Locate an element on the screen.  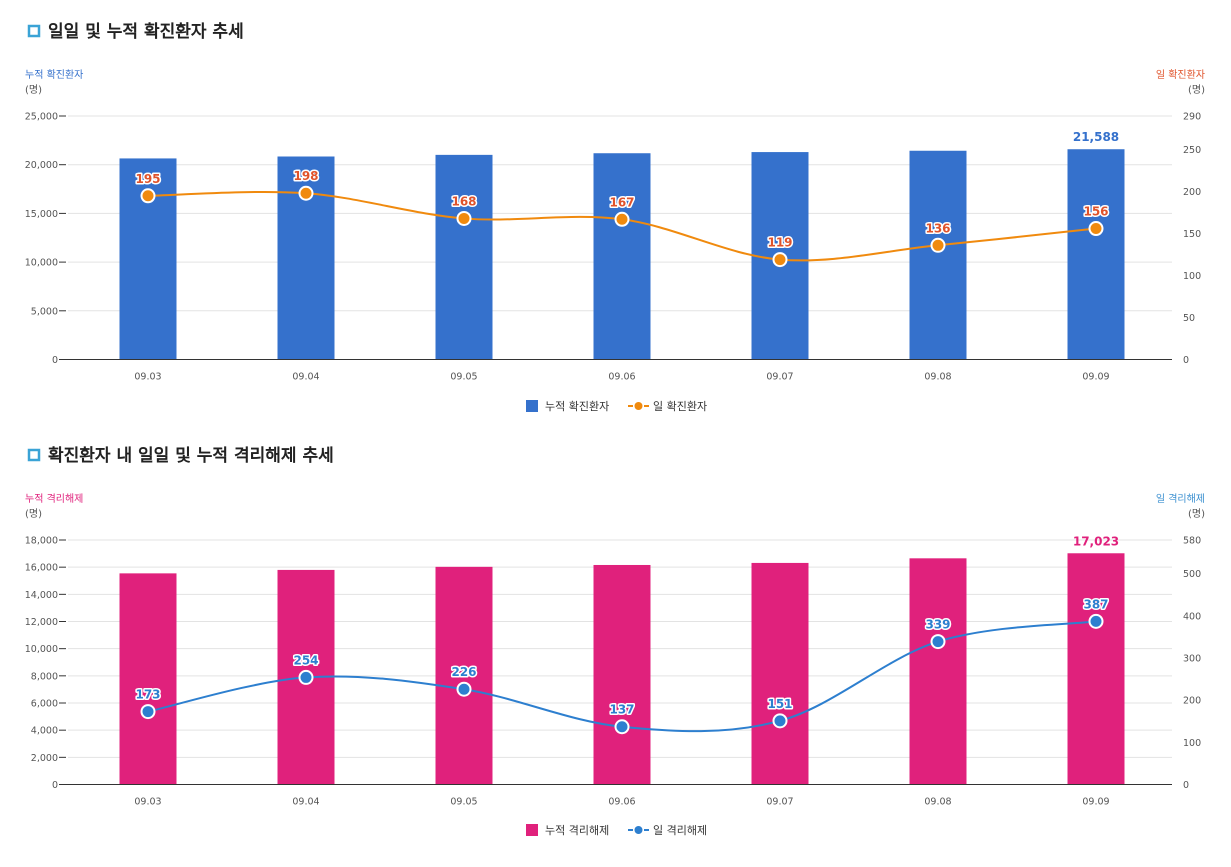
chart-1-right-ticks: 0 50 100 150 200 250 290 is located at coordinates (1192, 239).